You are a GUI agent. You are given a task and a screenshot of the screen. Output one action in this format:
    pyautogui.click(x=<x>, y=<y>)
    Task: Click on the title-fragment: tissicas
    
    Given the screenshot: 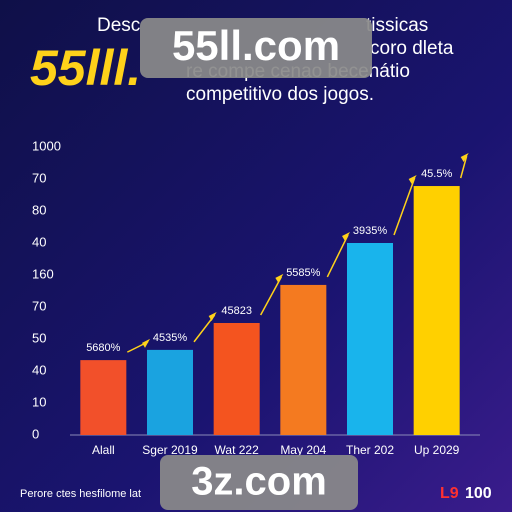 What is the action you would take?
    pyautogui.click(x=397, y=25)
    